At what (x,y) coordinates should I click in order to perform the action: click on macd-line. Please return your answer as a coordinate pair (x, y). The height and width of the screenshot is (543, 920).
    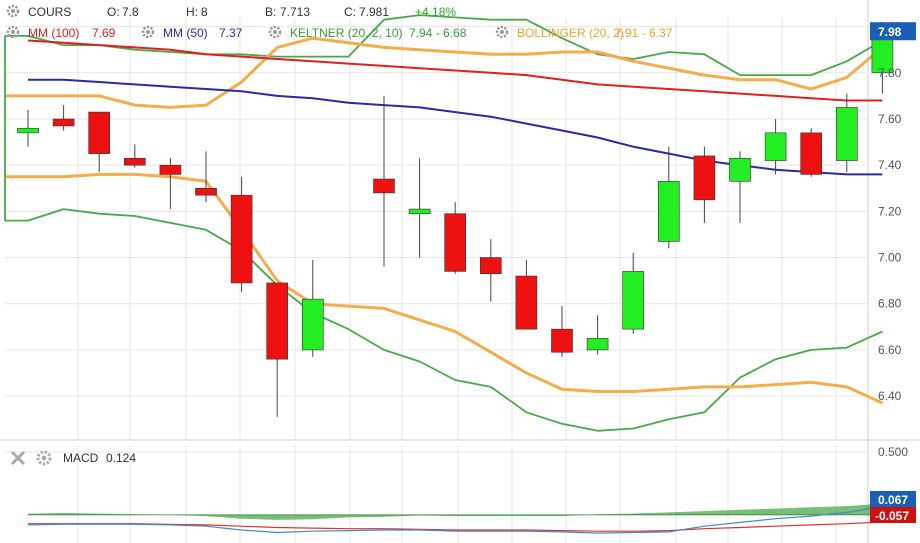
    Looking at the image, I should click on (455, 519).